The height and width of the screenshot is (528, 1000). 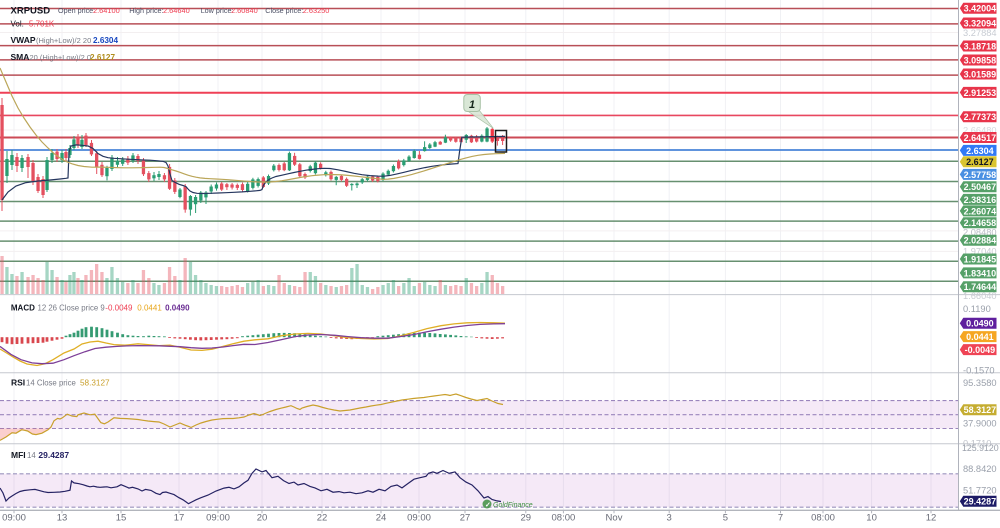 What do you see at coordinates (42, 23) in the screenshot?
I see `svg-text: 5.701K` at bounding box center [42, 23].